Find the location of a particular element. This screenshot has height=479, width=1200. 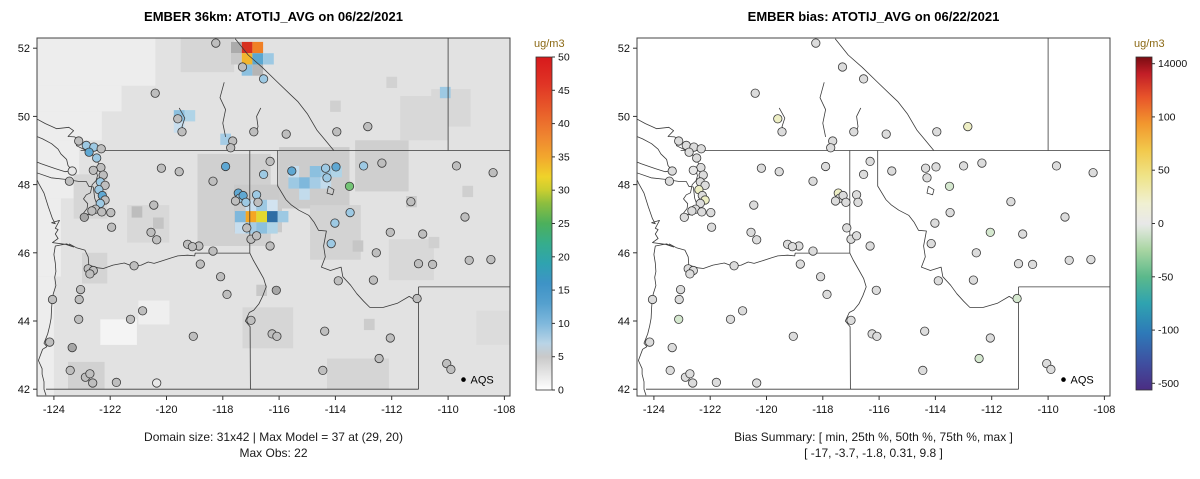

x-tick-label: -114 is located at coordinates (935, 410).